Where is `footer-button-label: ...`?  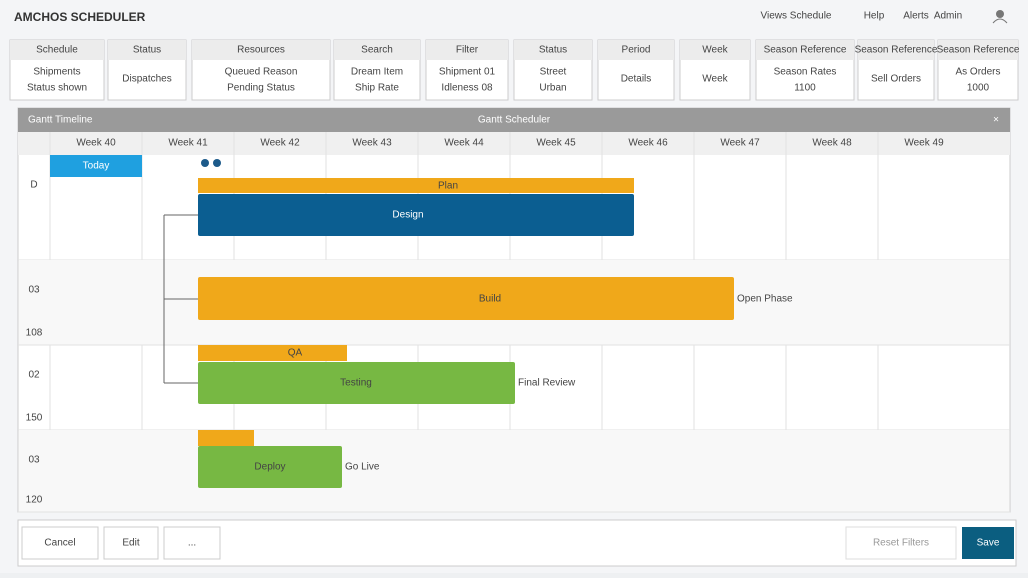 footer-button-label: ... is located at coordinates (192, 543).